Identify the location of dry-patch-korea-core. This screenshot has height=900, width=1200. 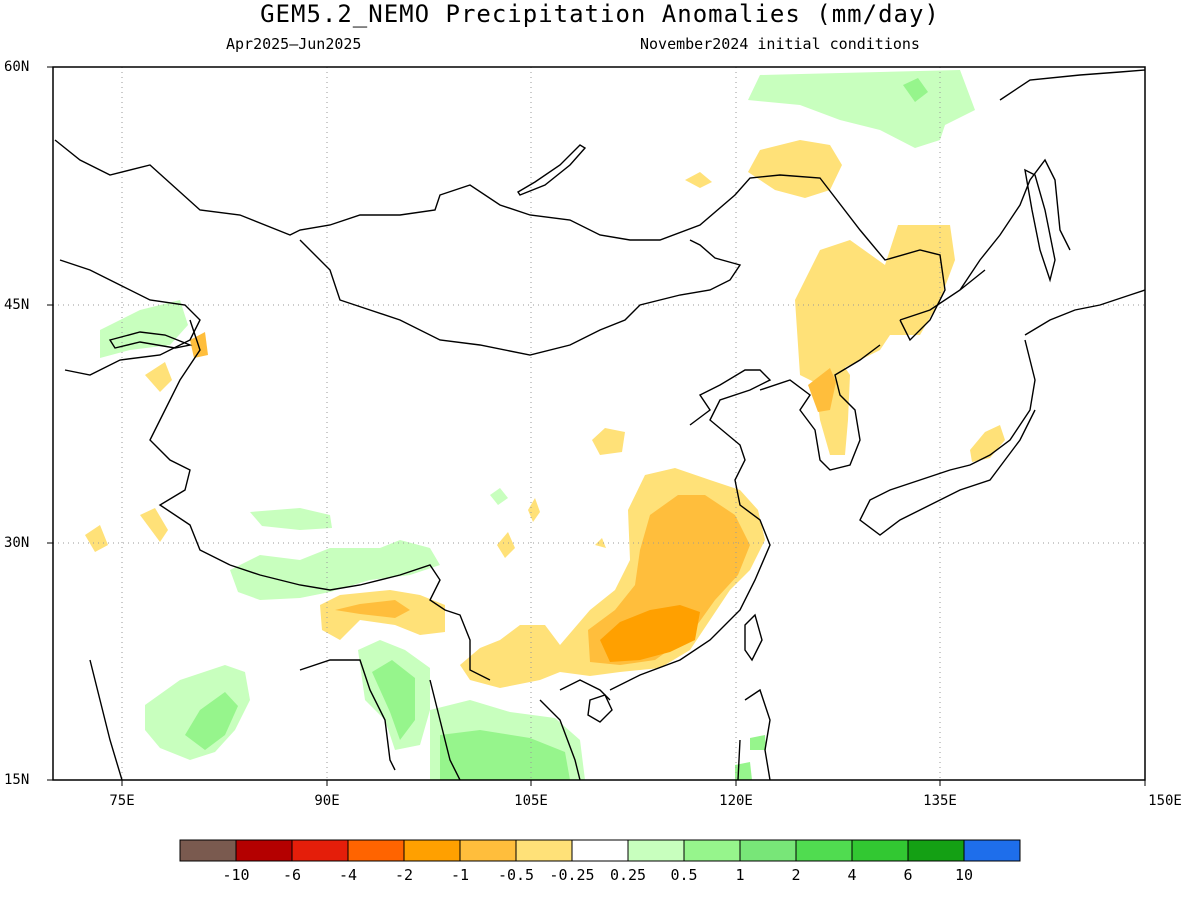
(822, 390).